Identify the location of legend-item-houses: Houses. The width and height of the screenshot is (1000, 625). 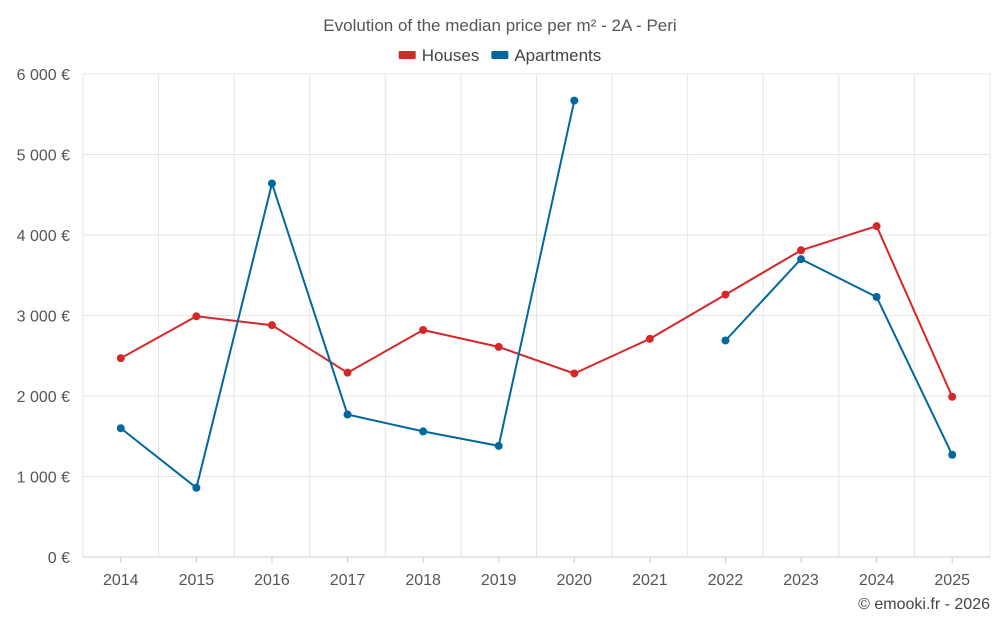
(439, 55).